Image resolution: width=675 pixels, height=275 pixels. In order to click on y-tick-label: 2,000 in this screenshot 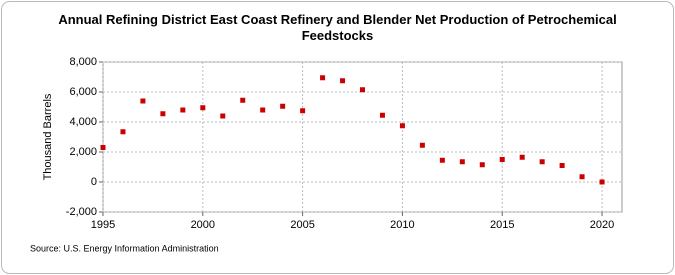, I will do `click(83, 152)`.